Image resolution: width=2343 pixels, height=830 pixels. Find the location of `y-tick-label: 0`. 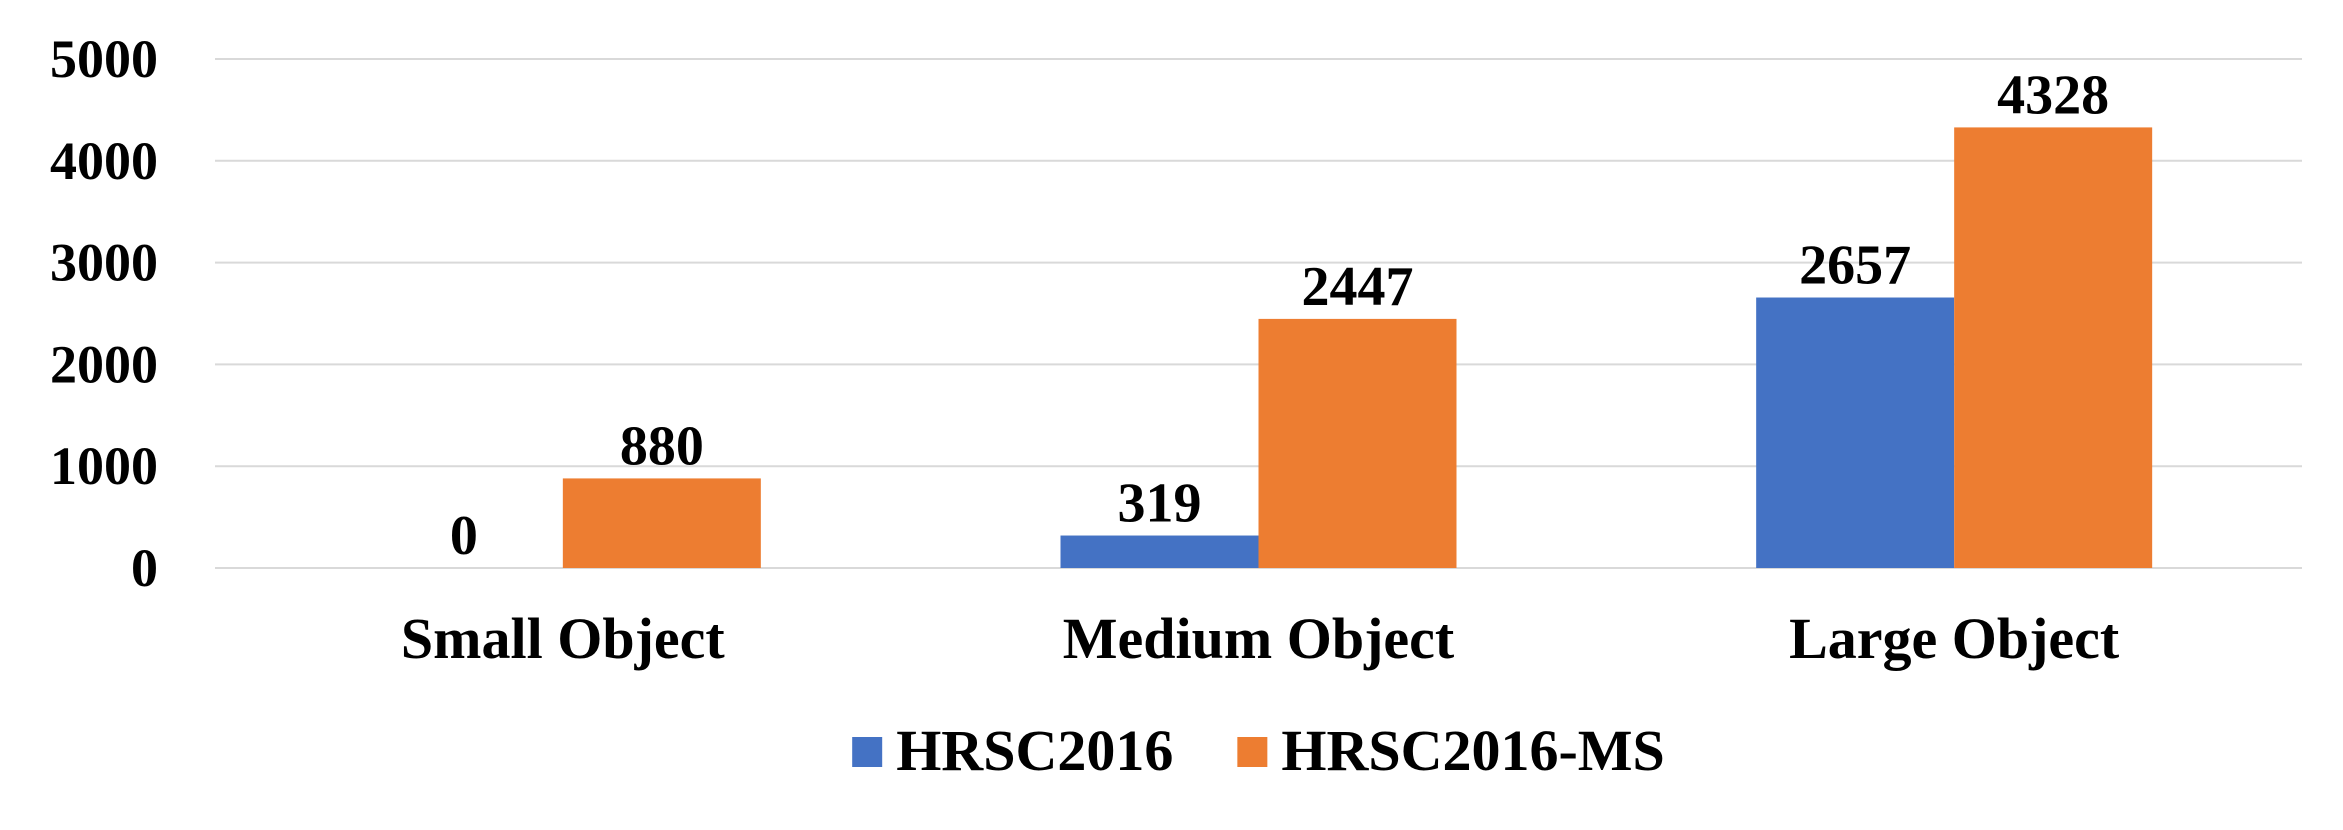

y-tick-label: 0 is located at coordinates (144, 568).